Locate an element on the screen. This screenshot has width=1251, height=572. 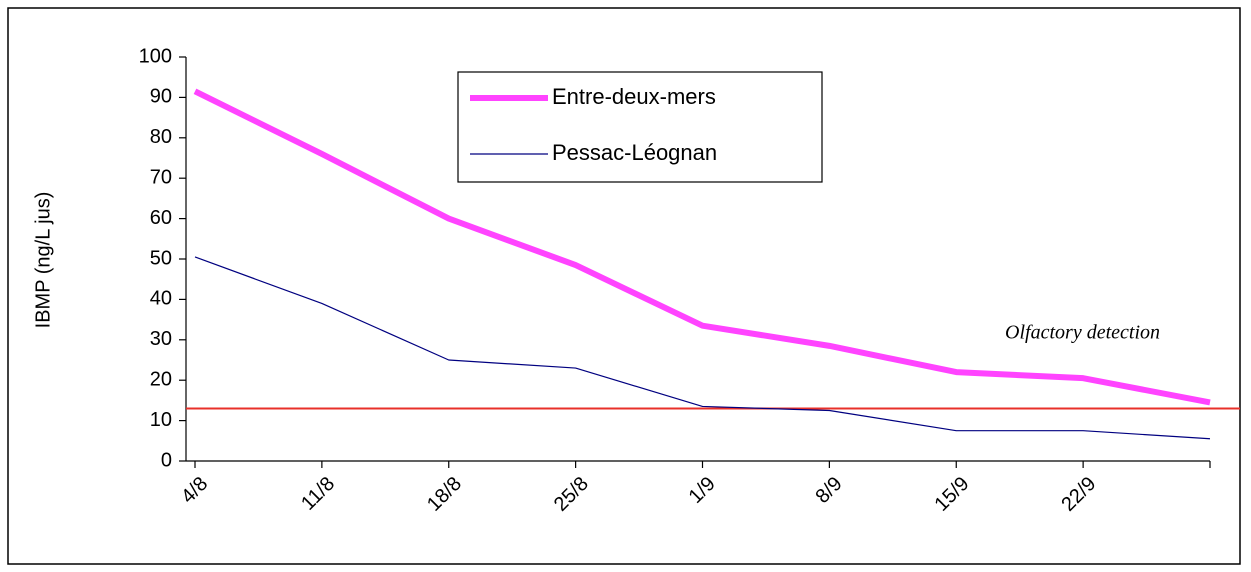
legend-label: Pessac-Léognan is located at coordinates (634, 152).